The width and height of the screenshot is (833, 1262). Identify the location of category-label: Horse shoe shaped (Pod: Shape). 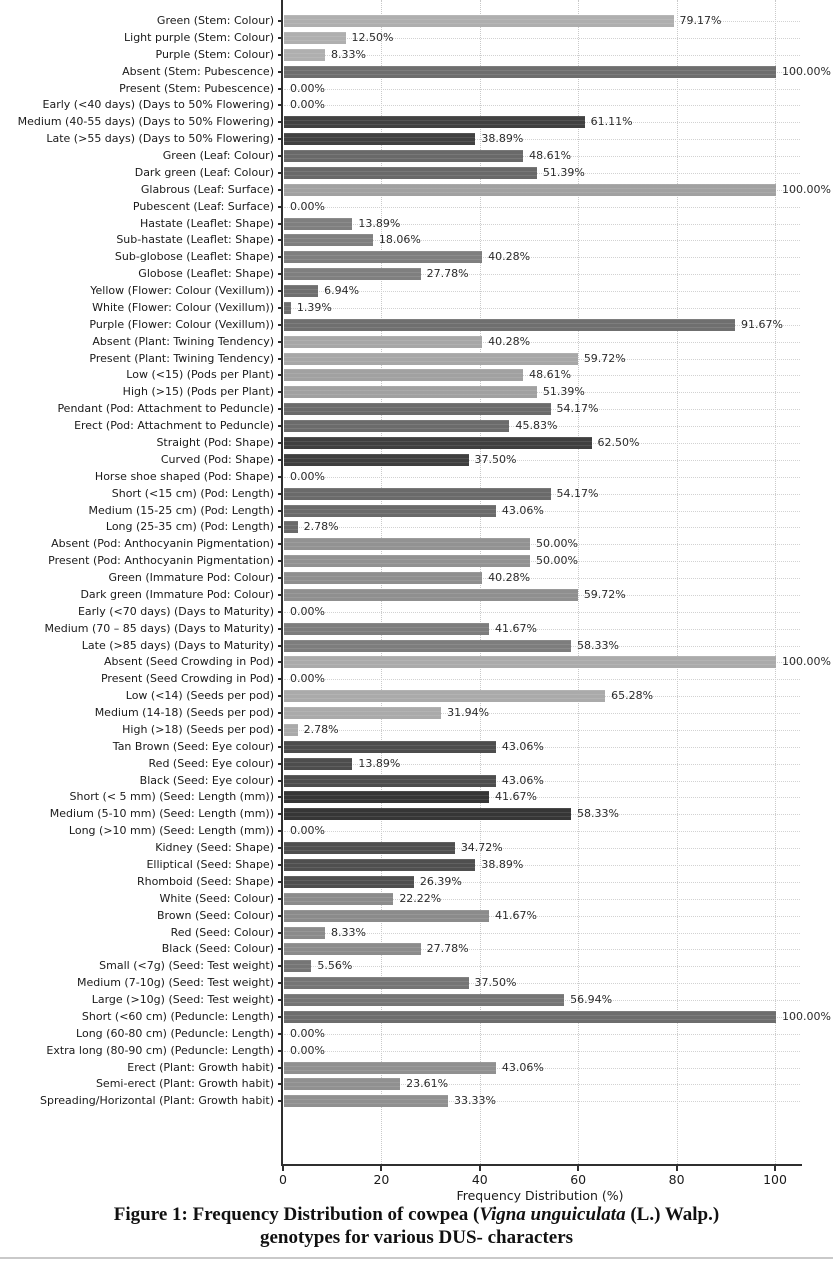
(184, 476).